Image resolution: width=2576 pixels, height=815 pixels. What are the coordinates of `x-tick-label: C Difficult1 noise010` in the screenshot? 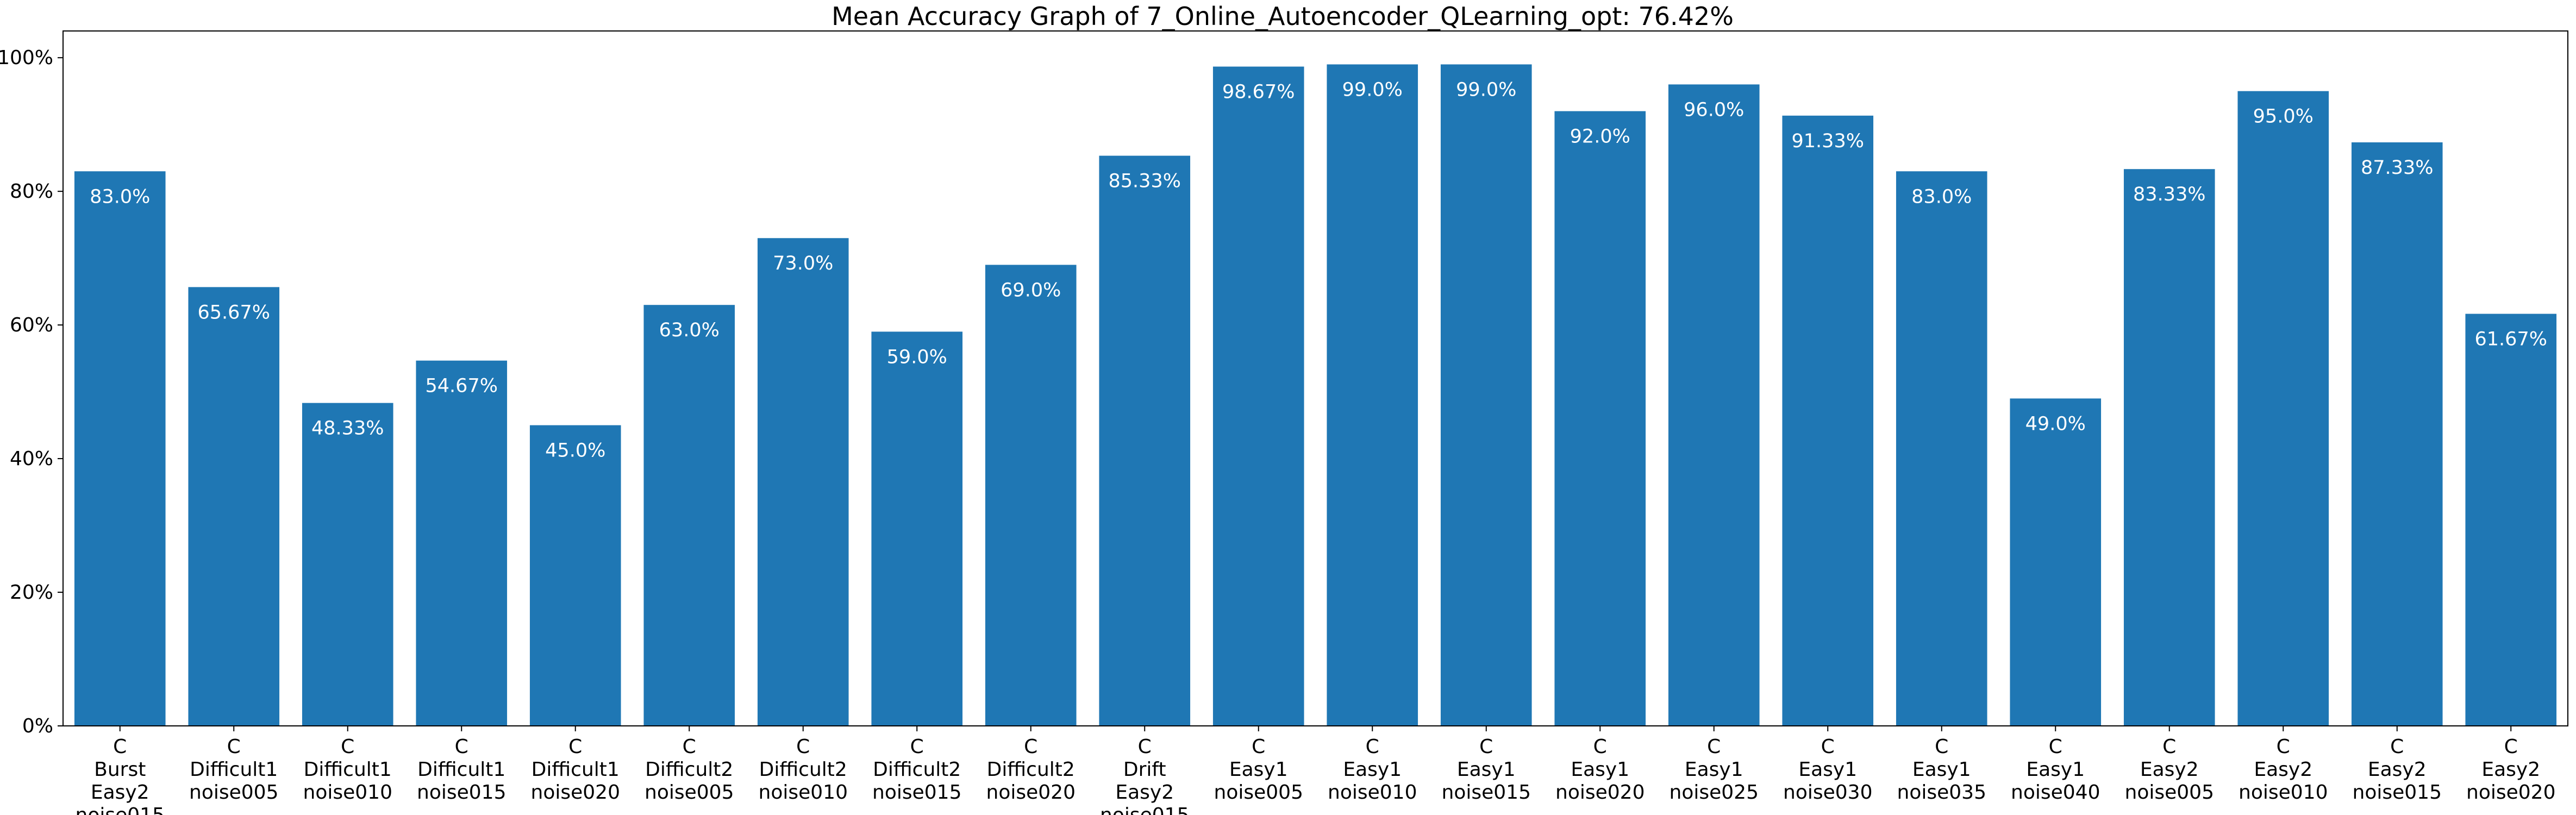 It's located at (347, 770).